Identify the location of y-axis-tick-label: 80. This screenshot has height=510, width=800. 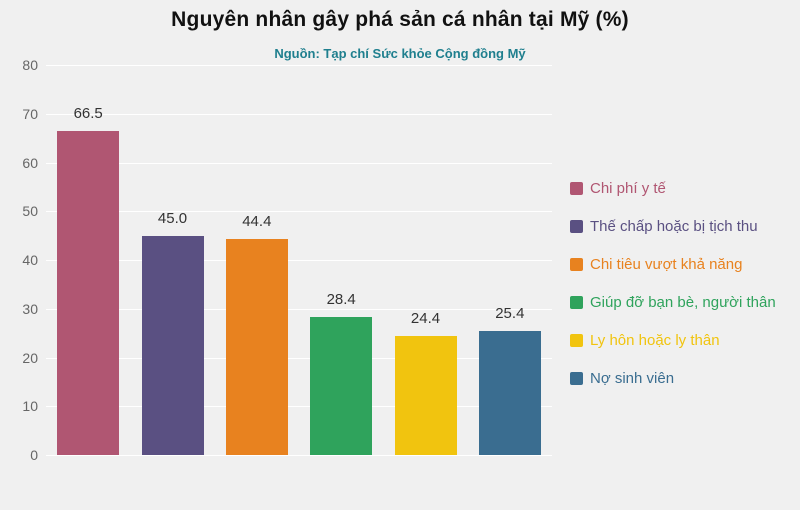
(30, 65).